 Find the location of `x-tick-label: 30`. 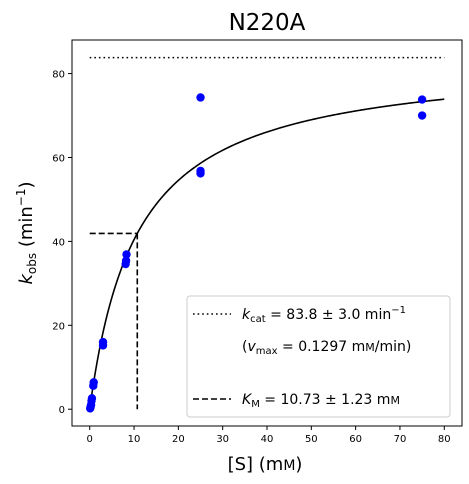

x-tick-label: 30 is located at coordinates (222, 439).